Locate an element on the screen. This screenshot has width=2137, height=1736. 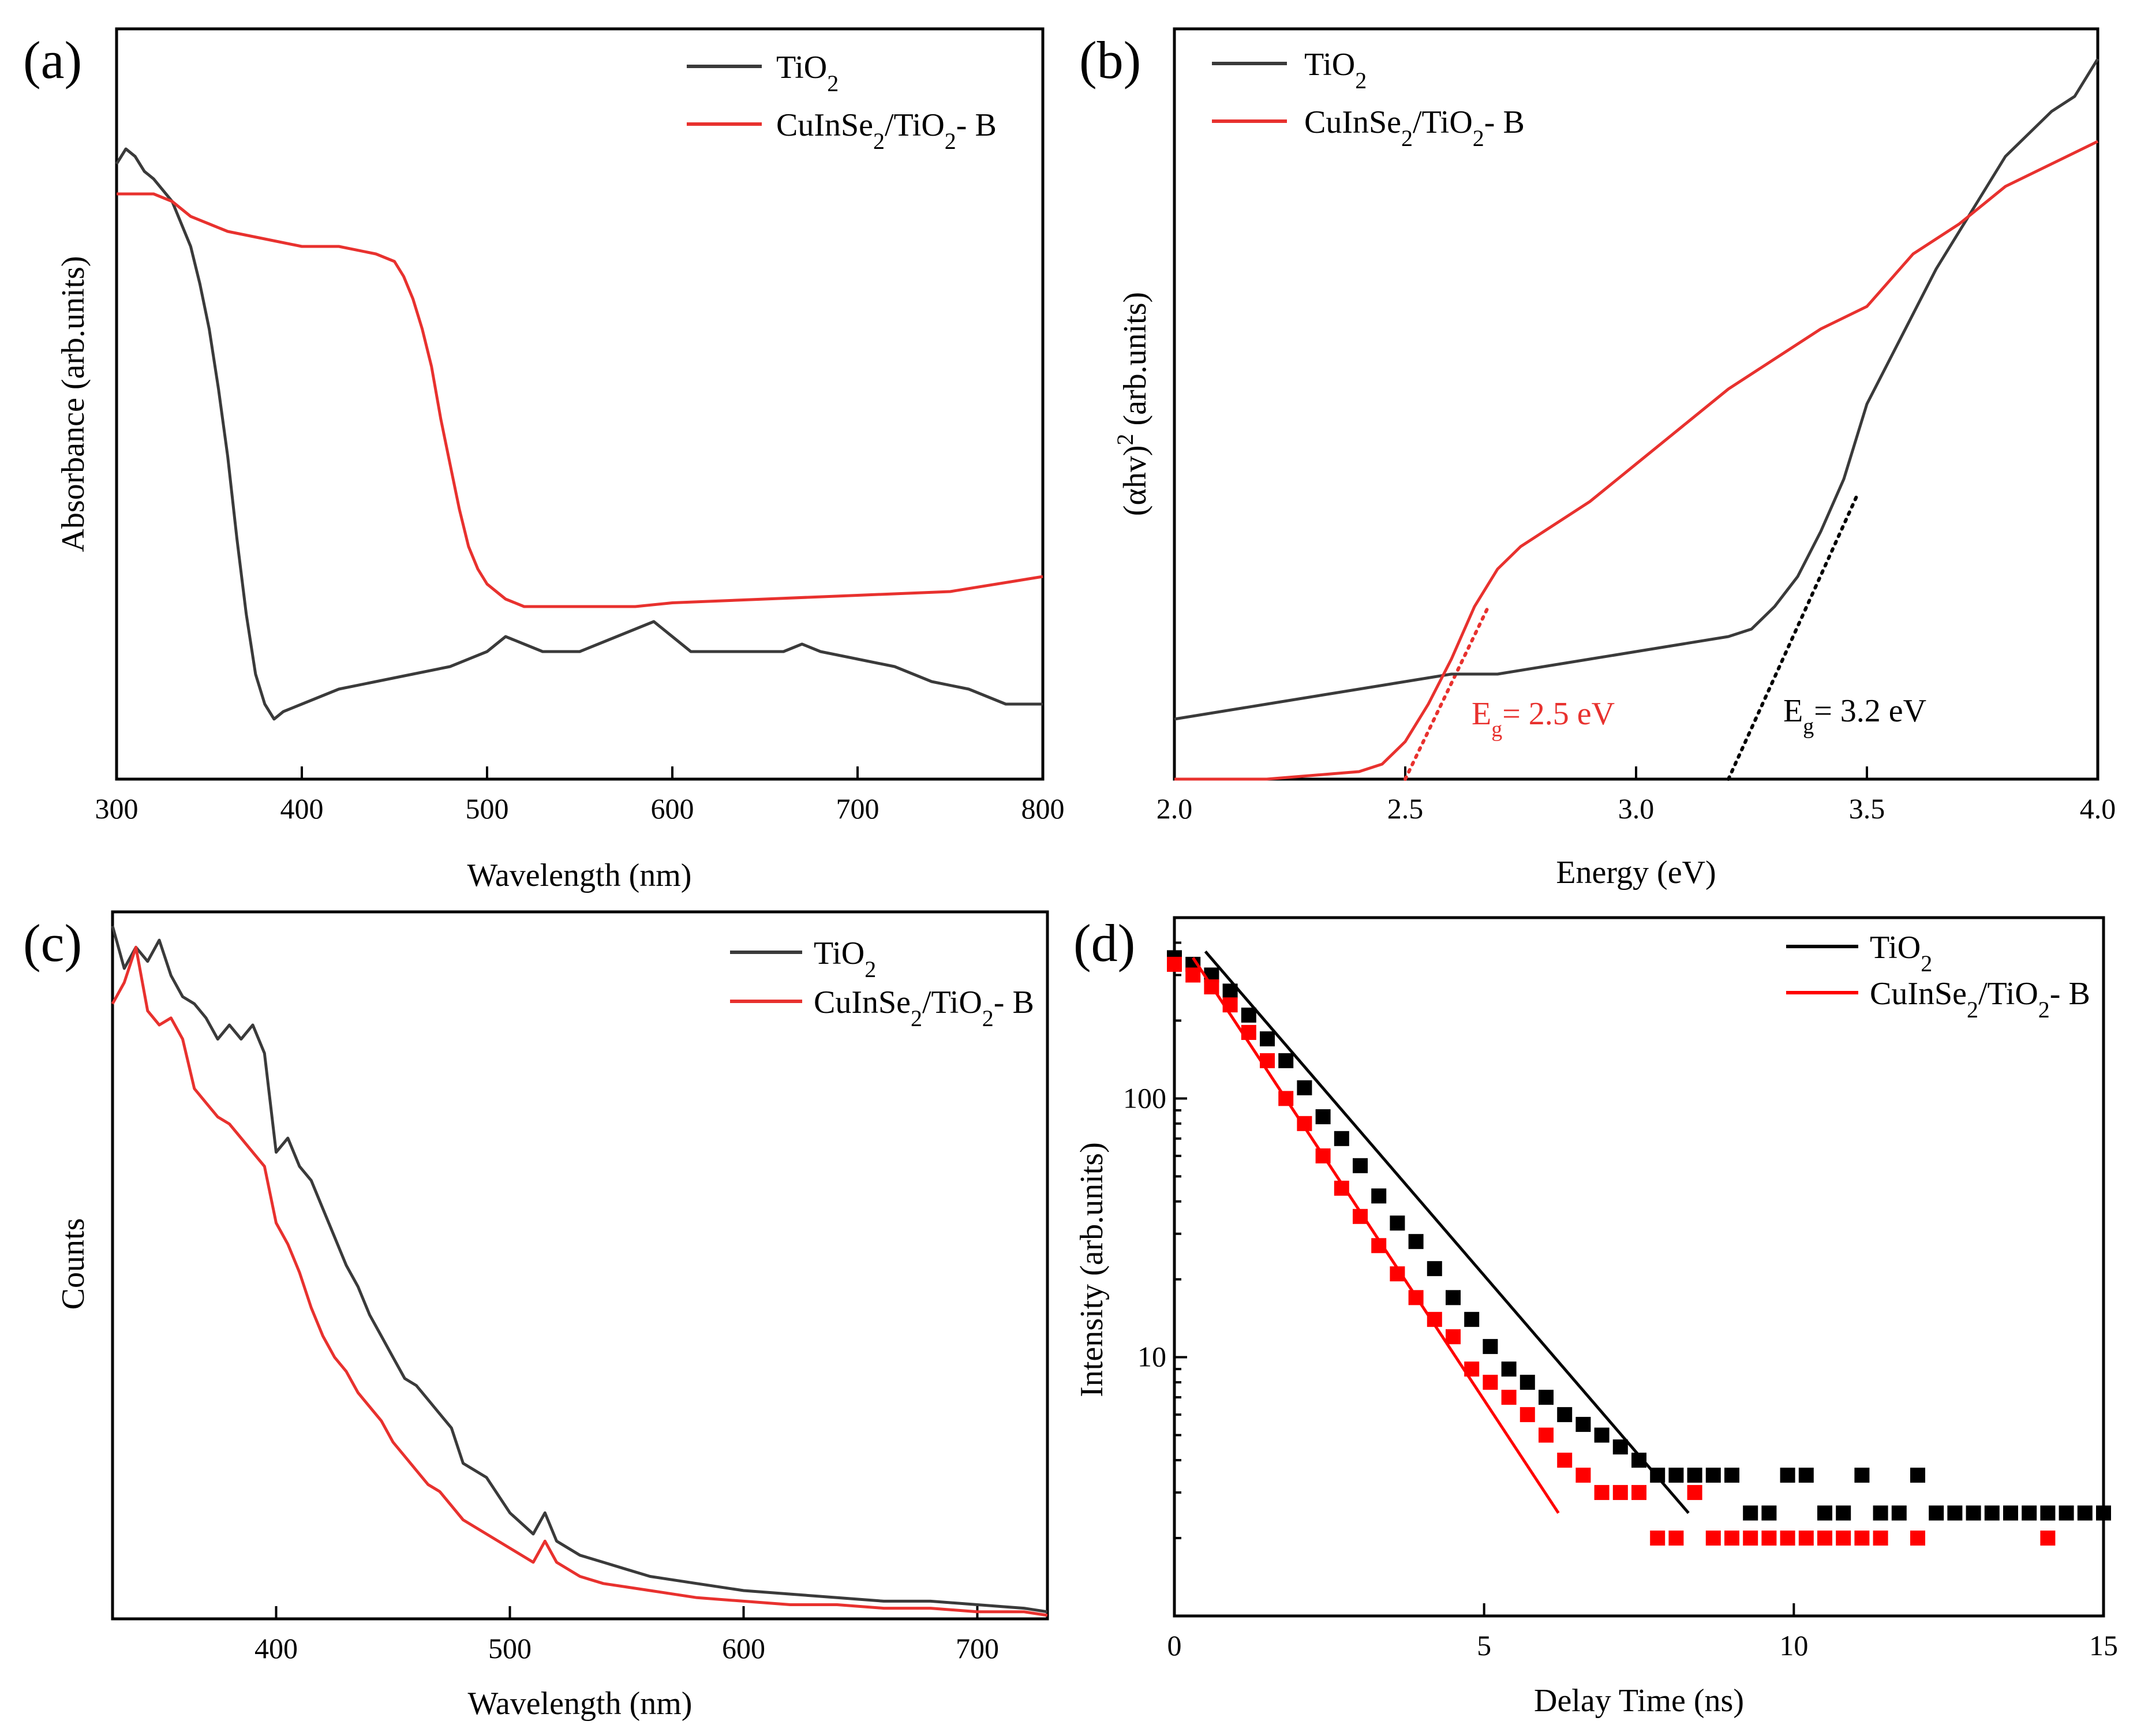
panel-a-x-ticks: 300 400 500 600 700 800 is located at coordinates (580, 795).